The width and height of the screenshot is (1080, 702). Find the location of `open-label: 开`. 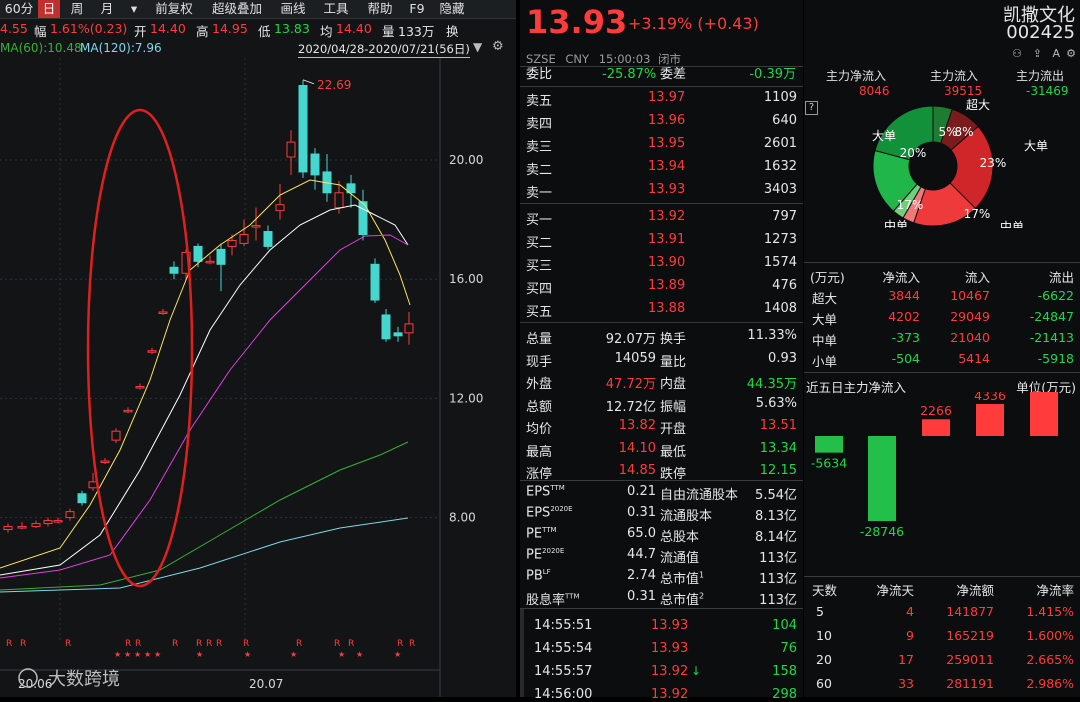

open-label: 开 is located at coordinates (140, 31).